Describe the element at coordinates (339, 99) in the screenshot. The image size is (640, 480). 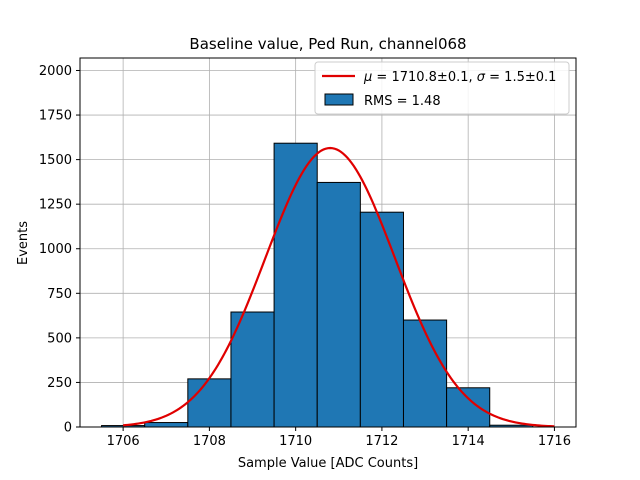
I see `legend-histogram-swatch` at that location.